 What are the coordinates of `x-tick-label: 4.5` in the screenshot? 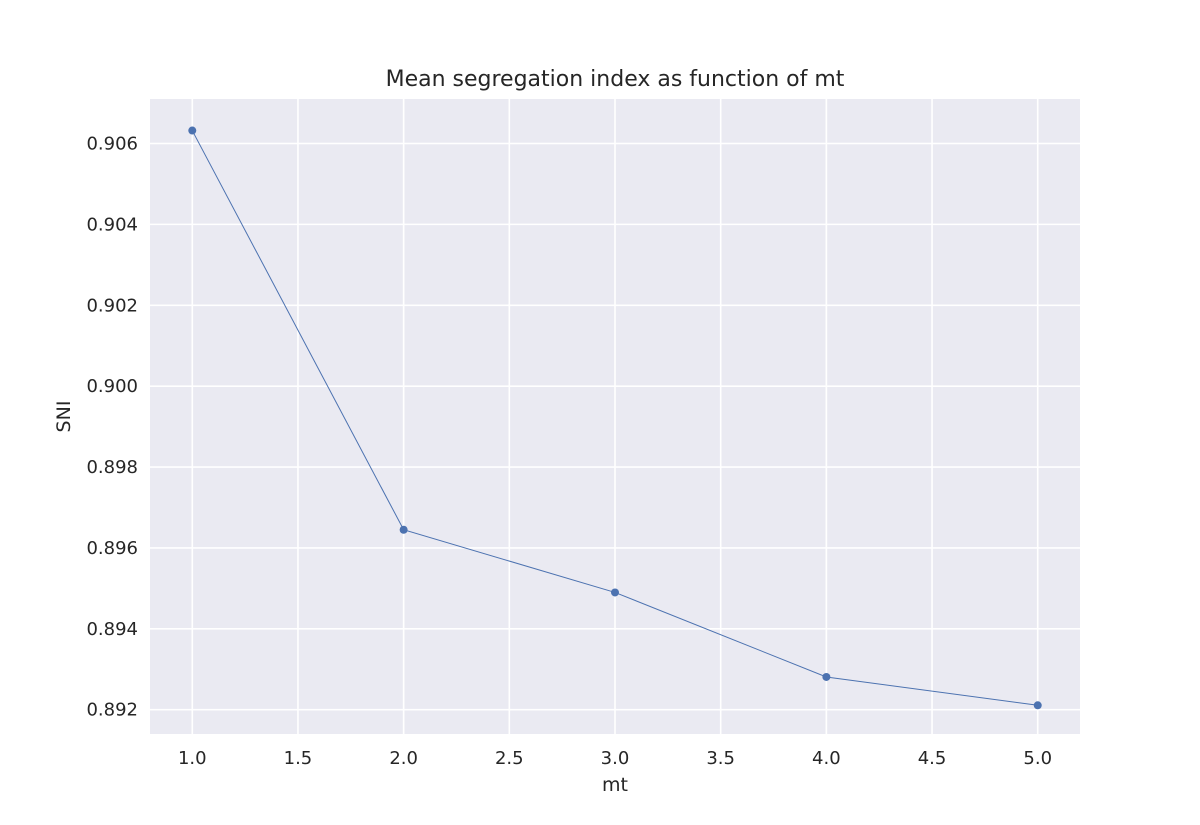 It's located at (932, 758).